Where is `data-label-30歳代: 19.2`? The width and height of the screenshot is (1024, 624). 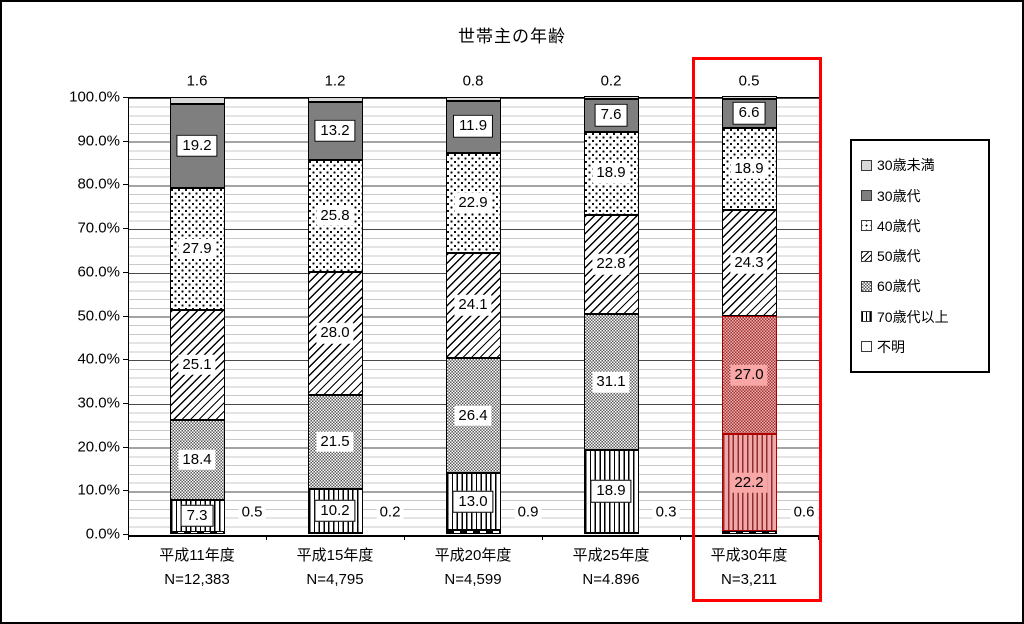 data-label-30歳代: 19.2 is located at coordinates (197, 146).